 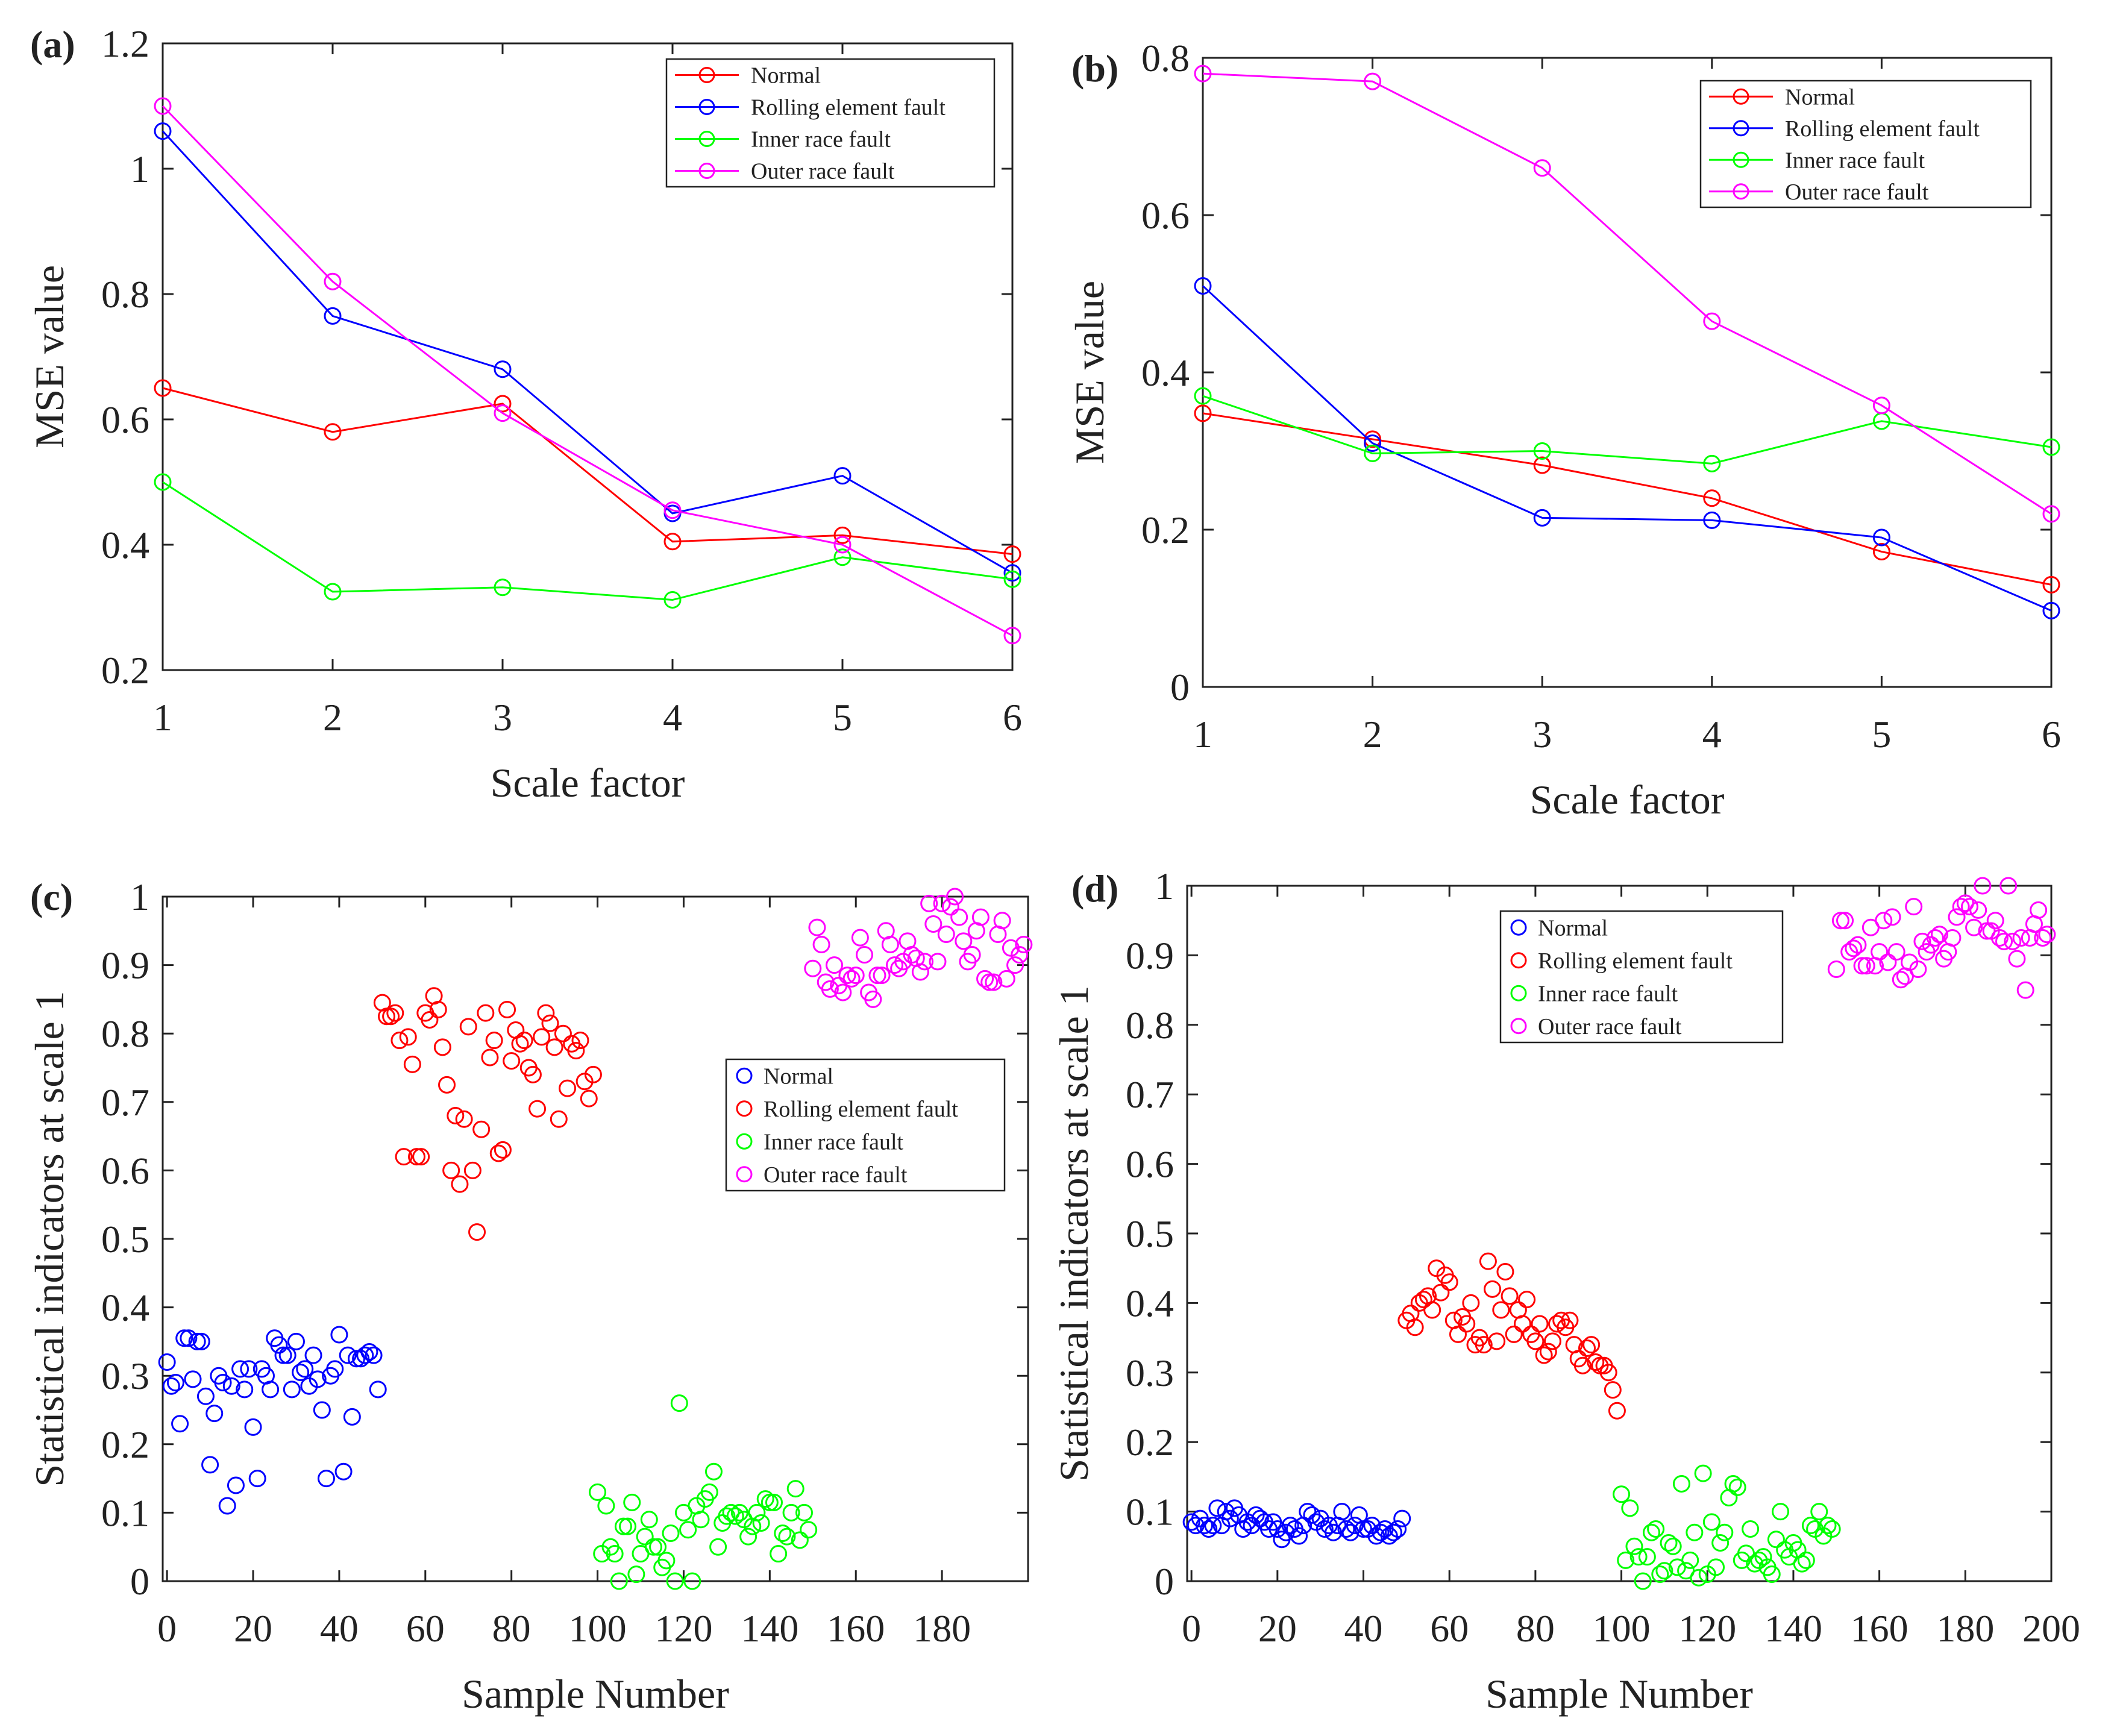 I want to click on x-tick-label: 120, so click(x=1707, y=1628).